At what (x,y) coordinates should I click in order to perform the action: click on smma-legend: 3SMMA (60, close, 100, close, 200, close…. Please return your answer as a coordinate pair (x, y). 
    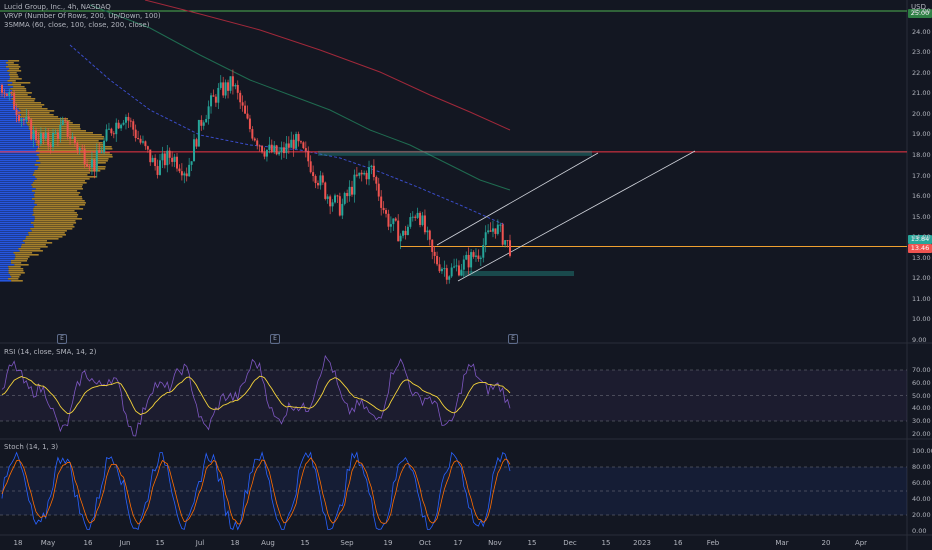
    Looking at the image, I should click on (77, 25).